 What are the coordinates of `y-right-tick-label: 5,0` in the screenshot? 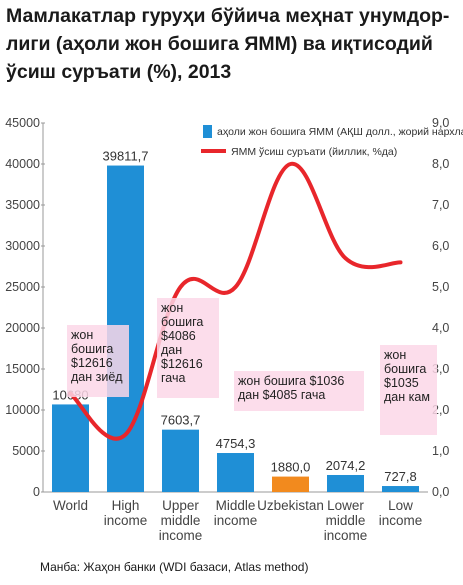 It's located at (440, 287).